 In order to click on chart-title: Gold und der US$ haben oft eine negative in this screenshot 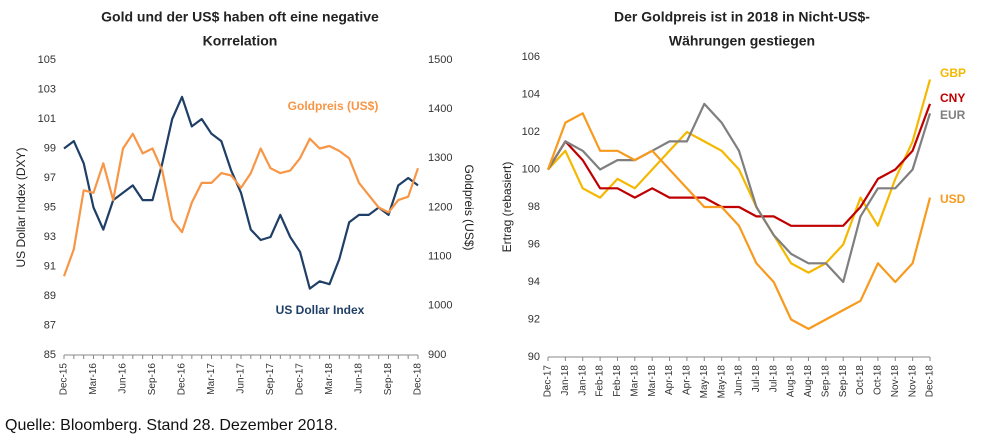, I will do `click(240, 17)`.